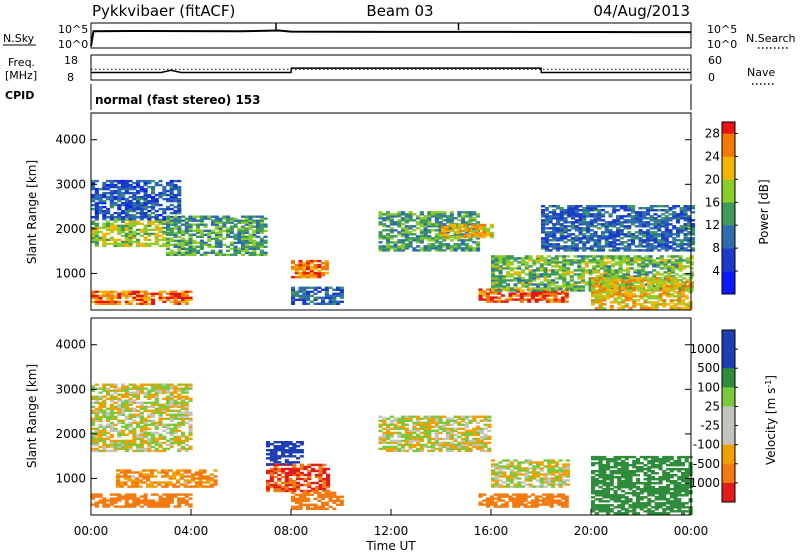 This screenshot has height=558, width=800. I want to click on power-colorbar-segment, so click(728, 234).